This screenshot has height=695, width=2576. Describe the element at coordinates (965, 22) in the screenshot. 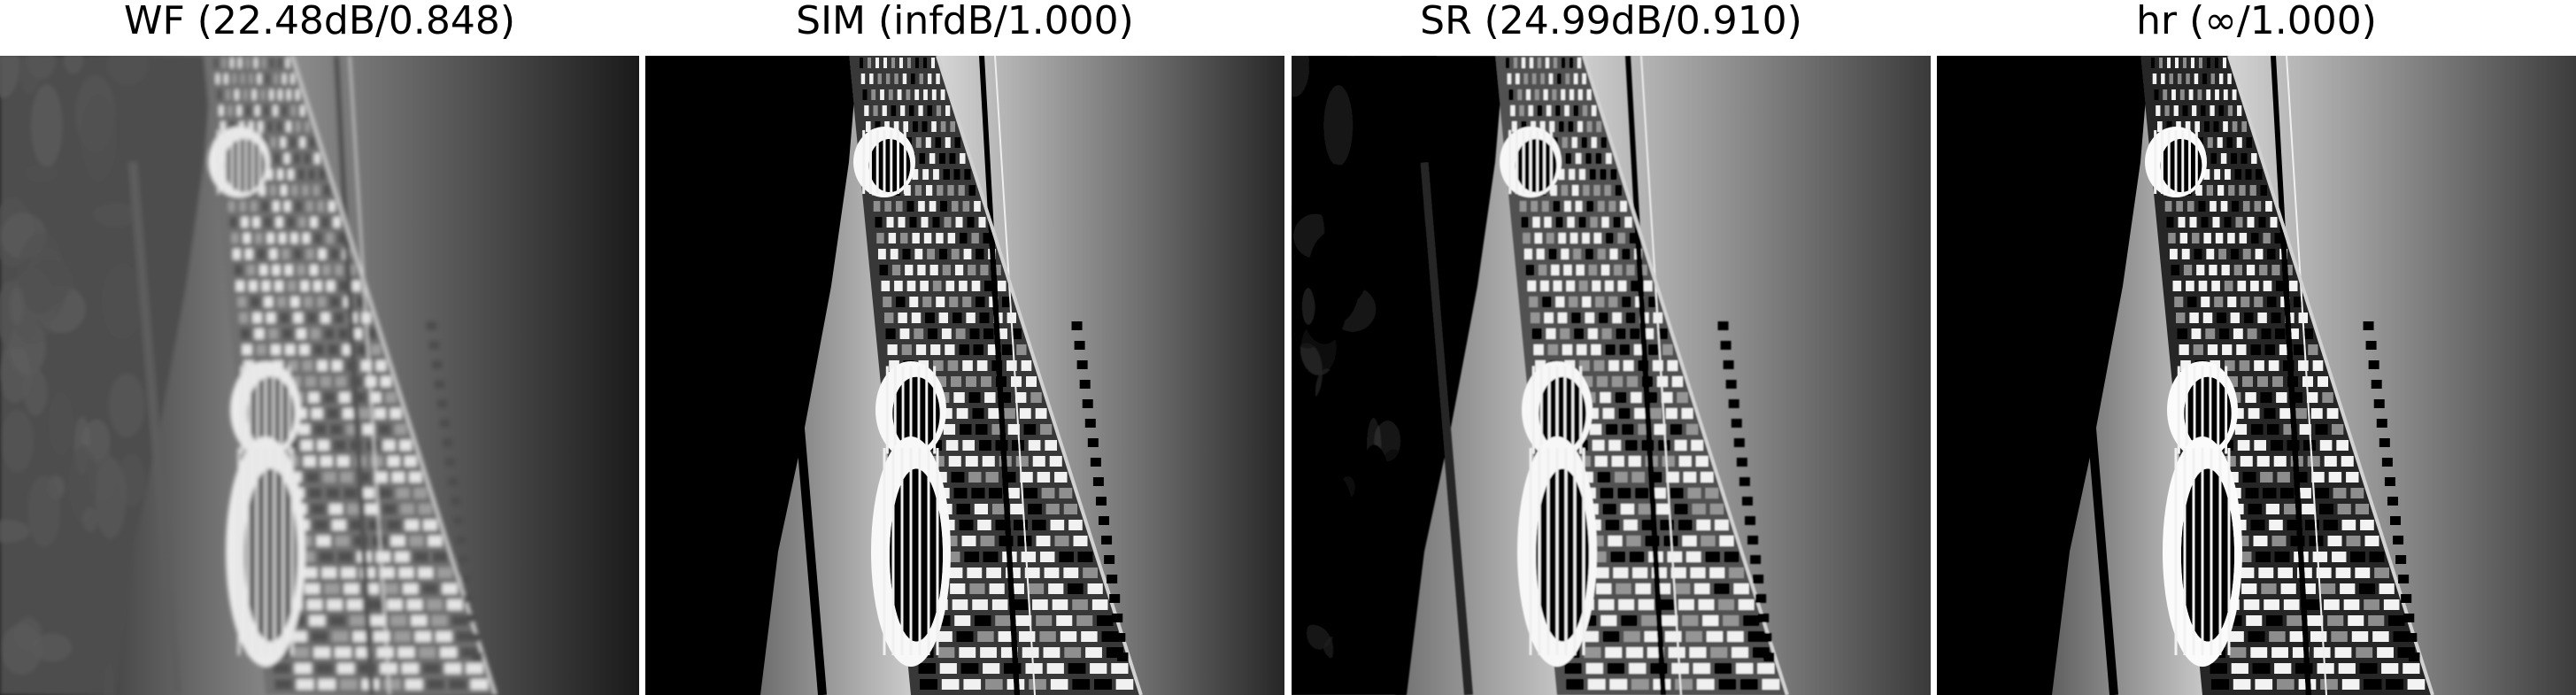

I see `panel-title: SIM (infdB/1.000)` at that location.